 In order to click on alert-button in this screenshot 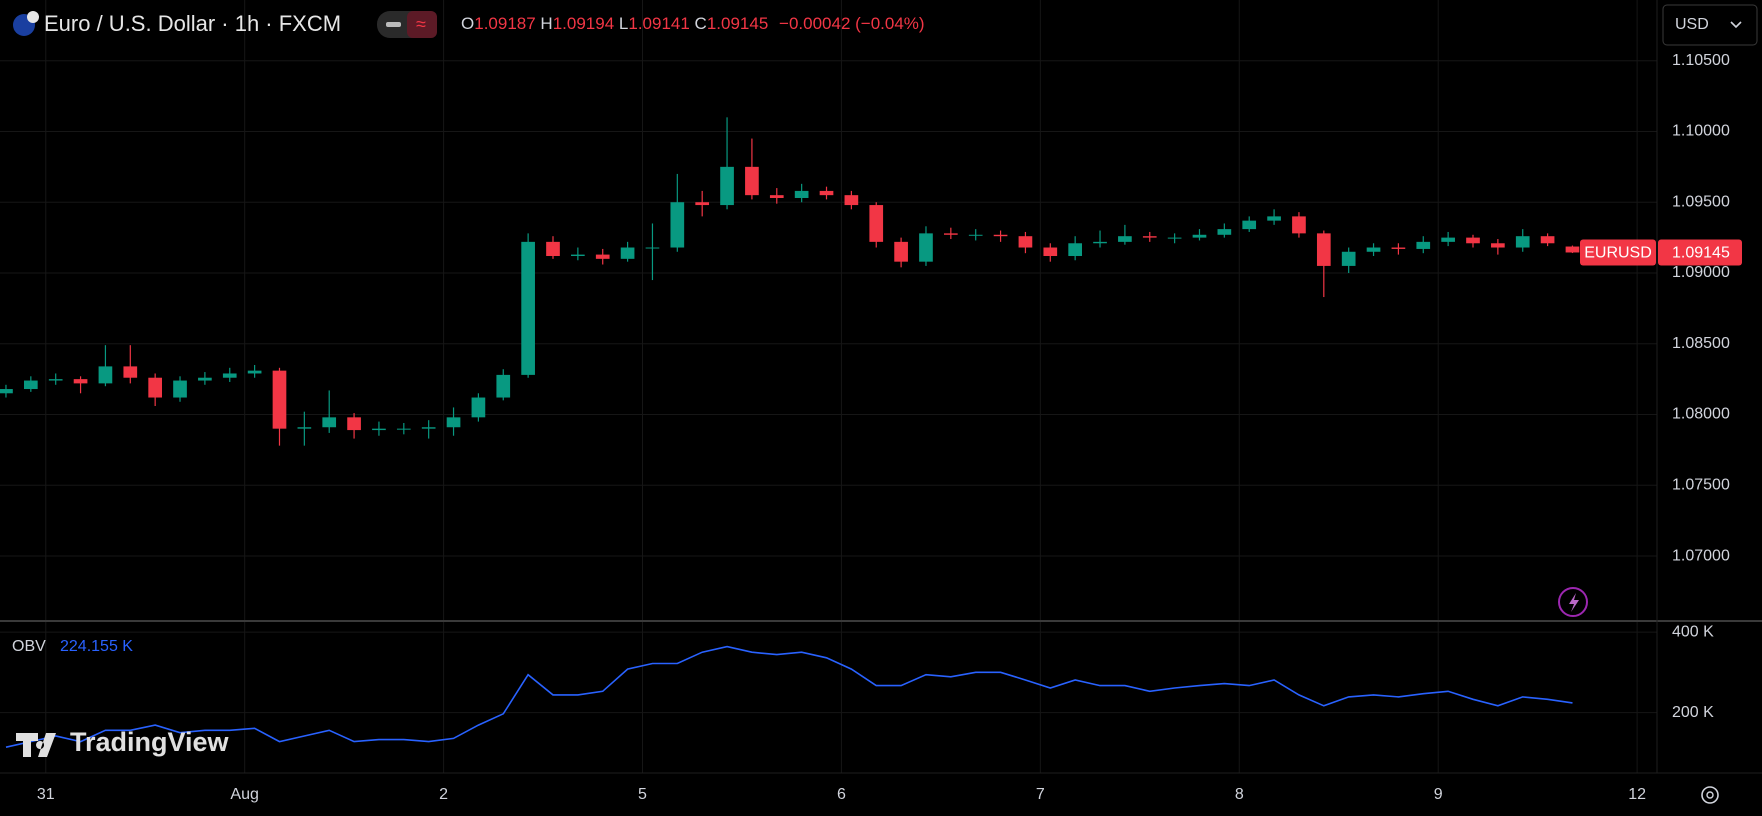, I will do `click(1573, 602)`.